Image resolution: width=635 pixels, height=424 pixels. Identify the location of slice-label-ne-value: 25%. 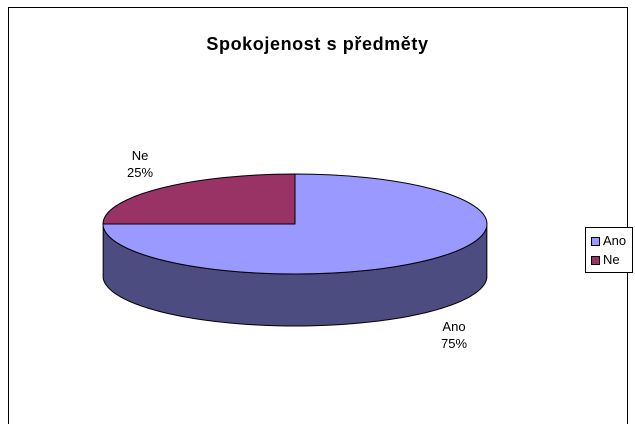
(140, 172).